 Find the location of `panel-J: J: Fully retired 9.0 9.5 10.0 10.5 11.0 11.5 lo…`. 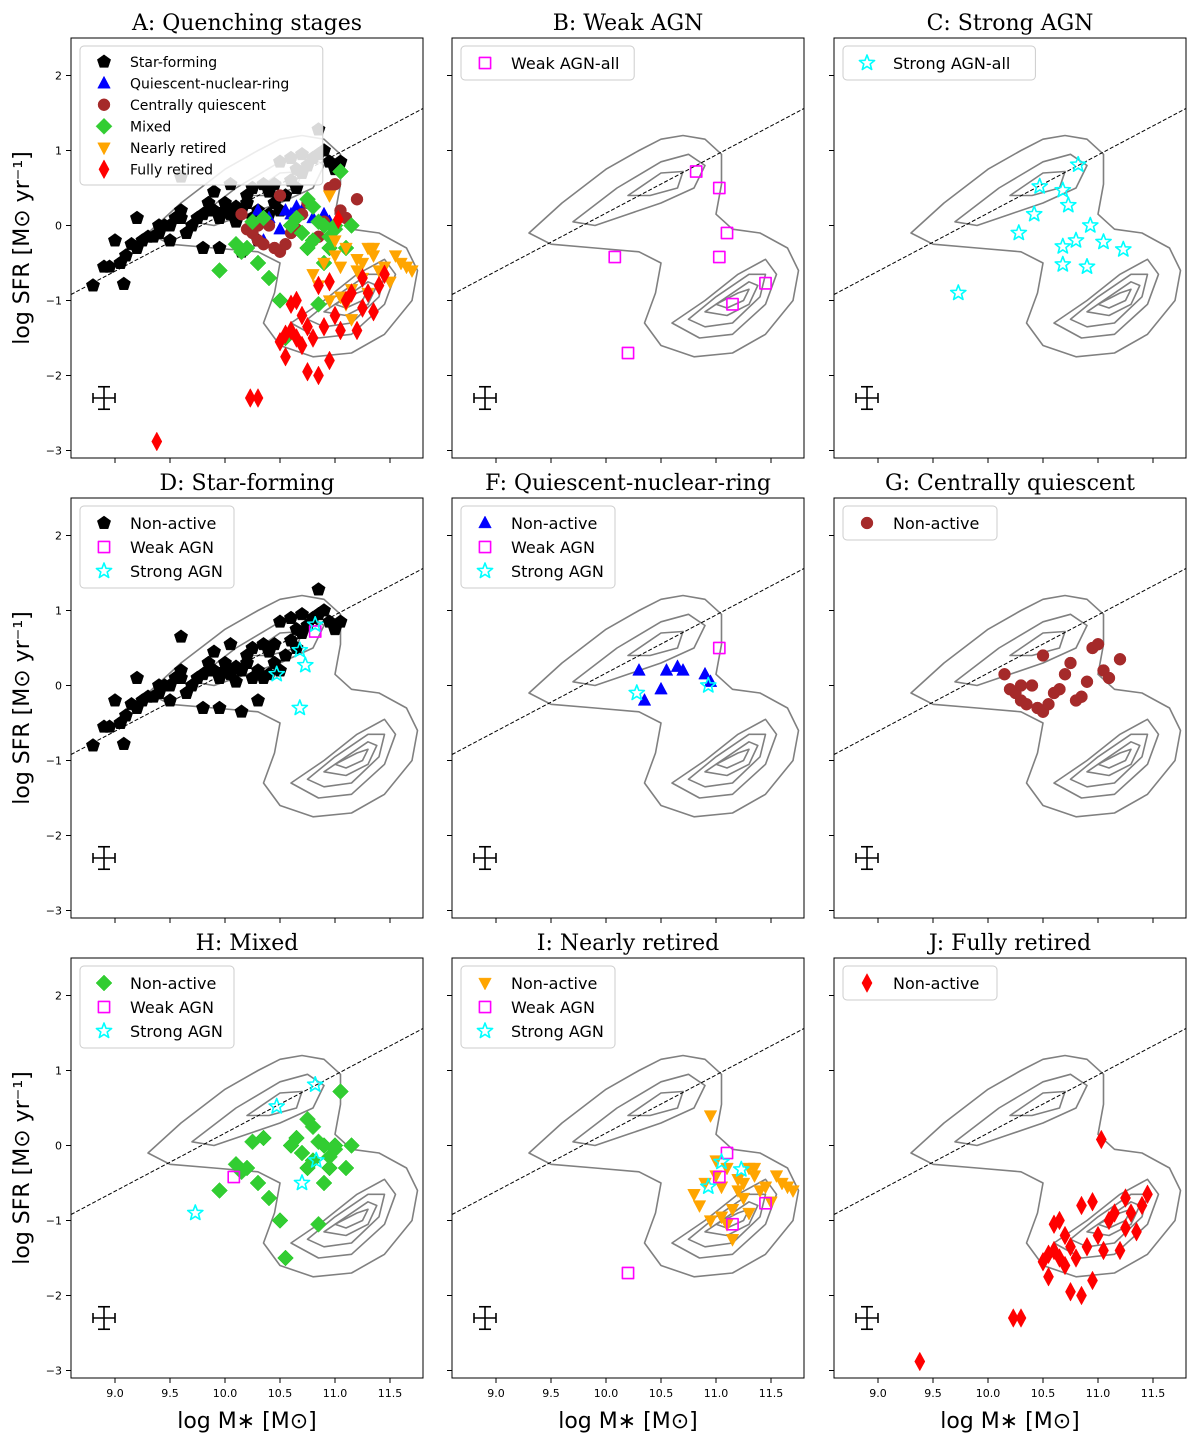

panel-J: J: Fully retired 9.0 9.5 10.0 10.5 11.0 11.5 lo… is located at coordinates (1008, 1182).